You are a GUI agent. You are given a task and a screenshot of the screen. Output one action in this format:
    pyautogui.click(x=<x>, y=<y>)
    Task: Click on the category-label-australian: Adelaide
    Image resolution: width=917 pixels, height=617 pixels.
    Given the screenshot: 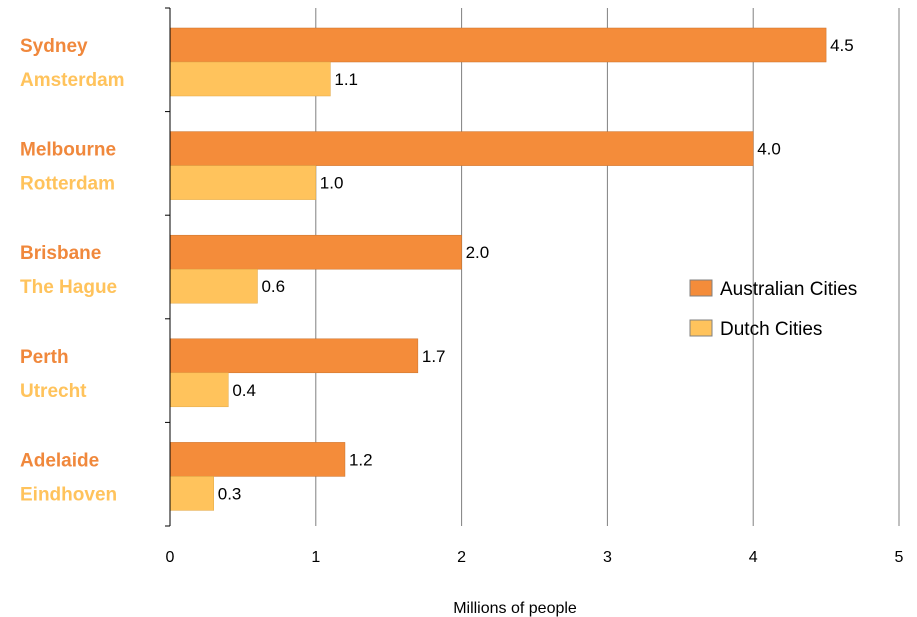 What is the action you would take?
    pyautogui.click(x=59, y=460)
    